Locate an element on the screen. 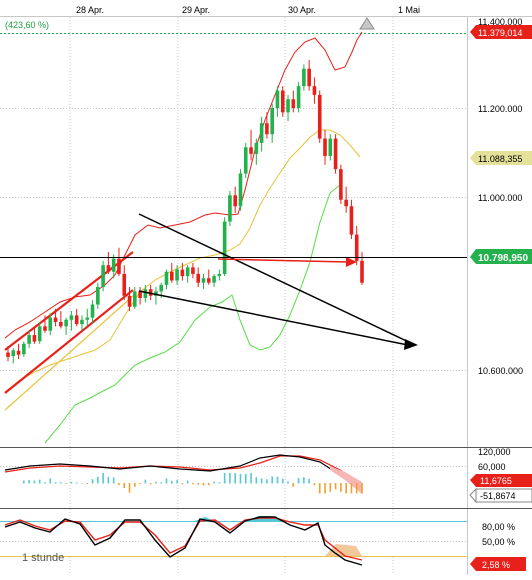 The image size is (532, 580). stoch-badge: 2,58 % is located at coordinates (496, 565).